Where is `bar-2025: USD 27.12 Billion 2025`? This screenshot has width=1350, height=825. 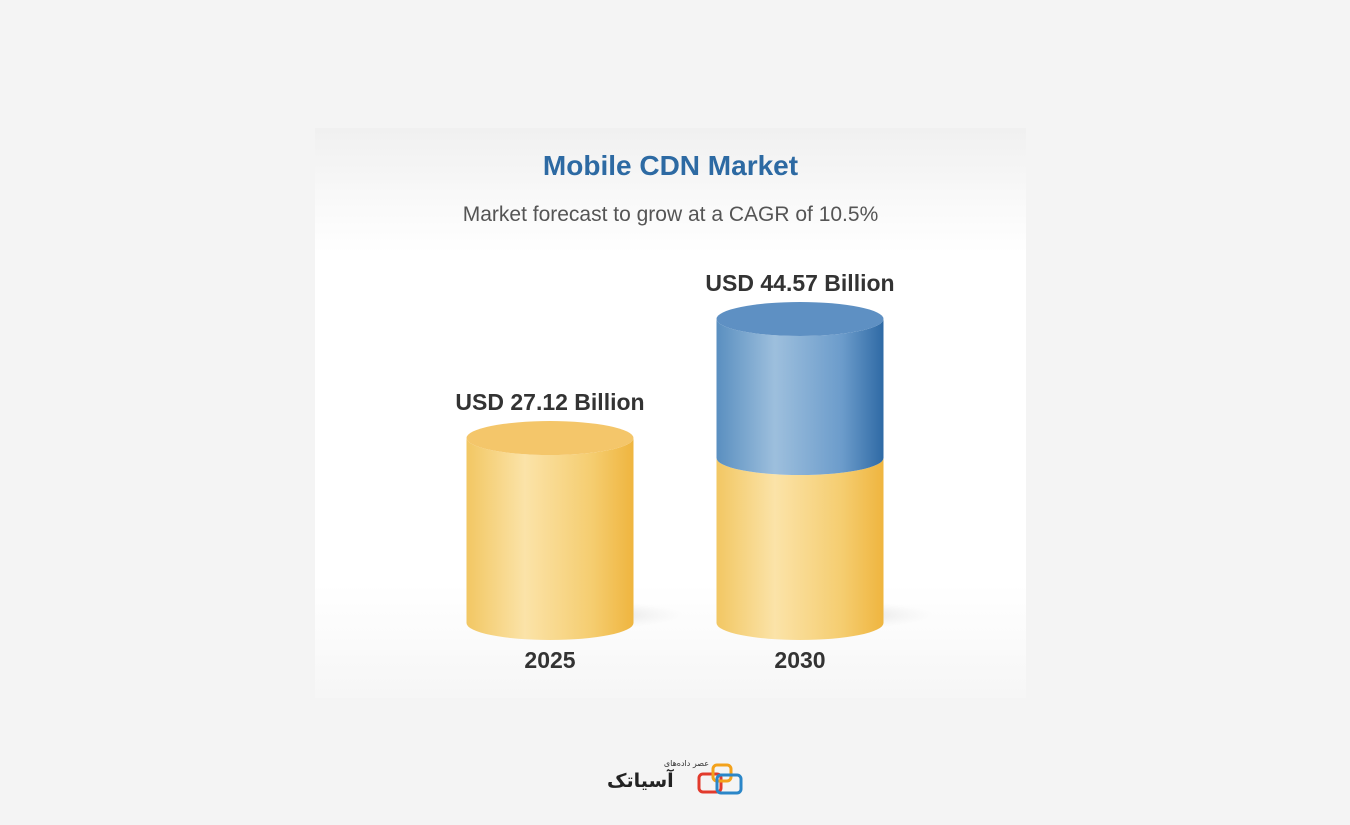
bar-2025: USD 27.12 Billion 2025 is located at coordinates (569, 531).